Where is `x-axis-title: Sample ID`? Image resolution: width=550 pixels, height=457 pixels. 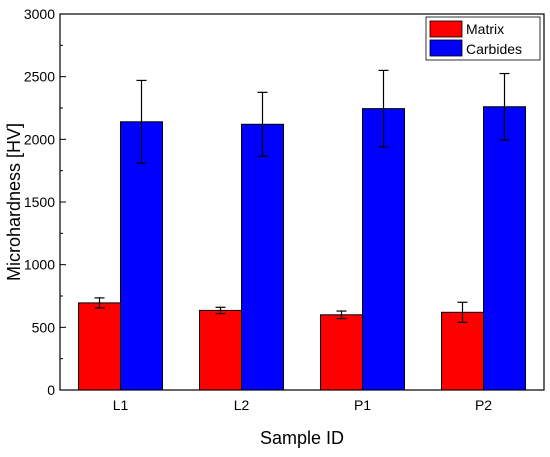 x-axis-title: Sample ID is located at coordinates (302, 438).